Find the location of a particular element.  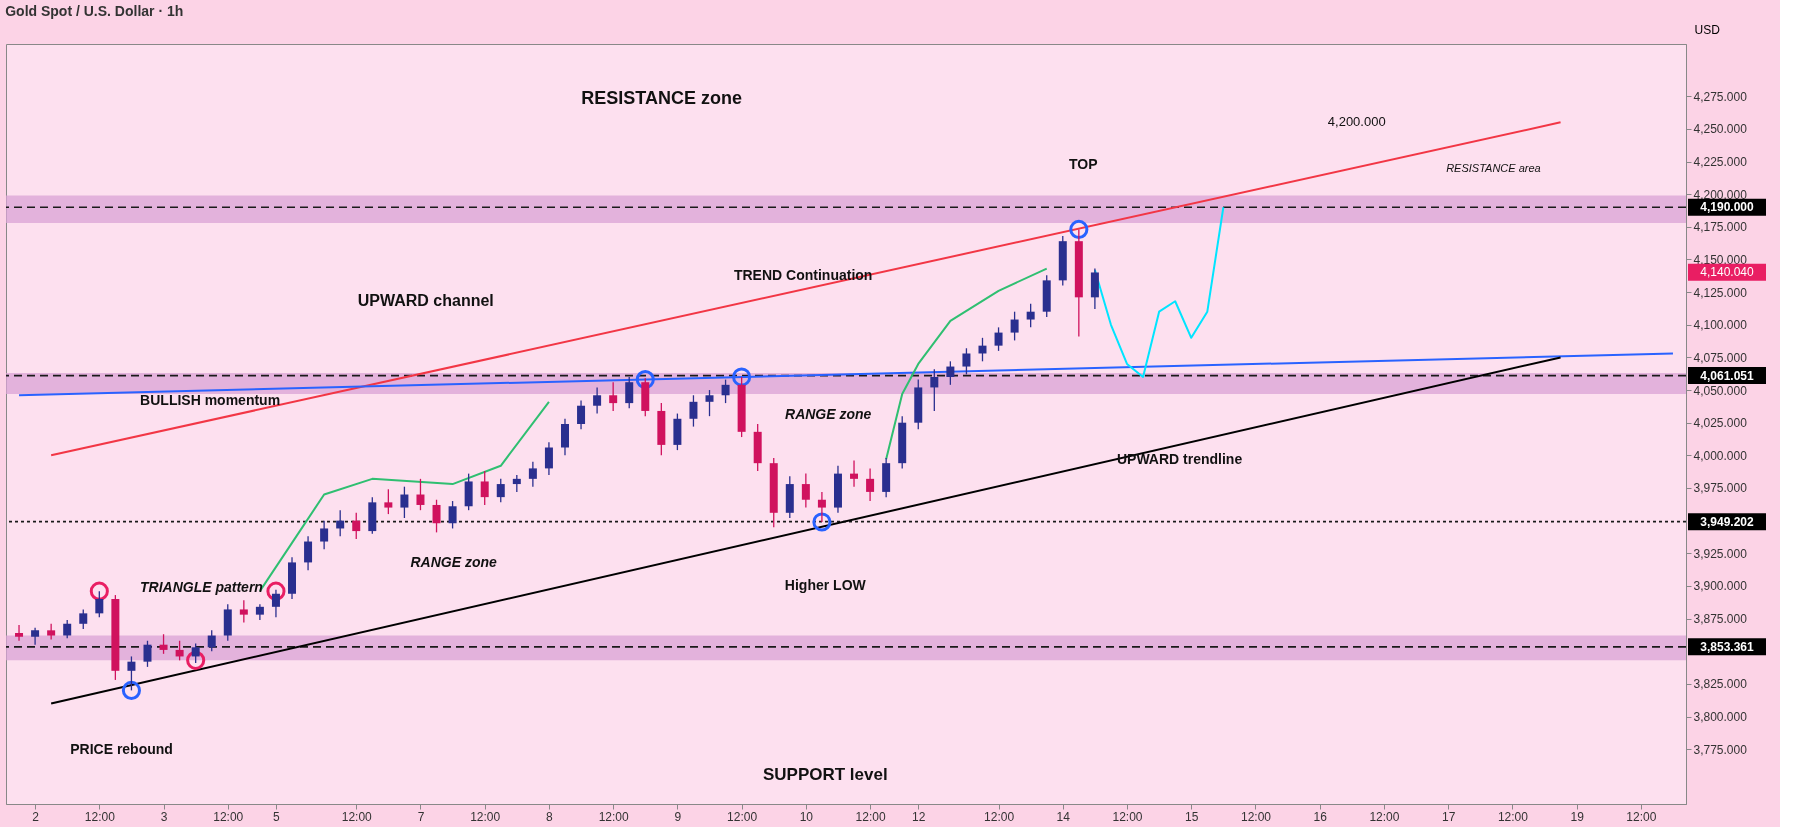

line-series is located at coordinates (966, 364).